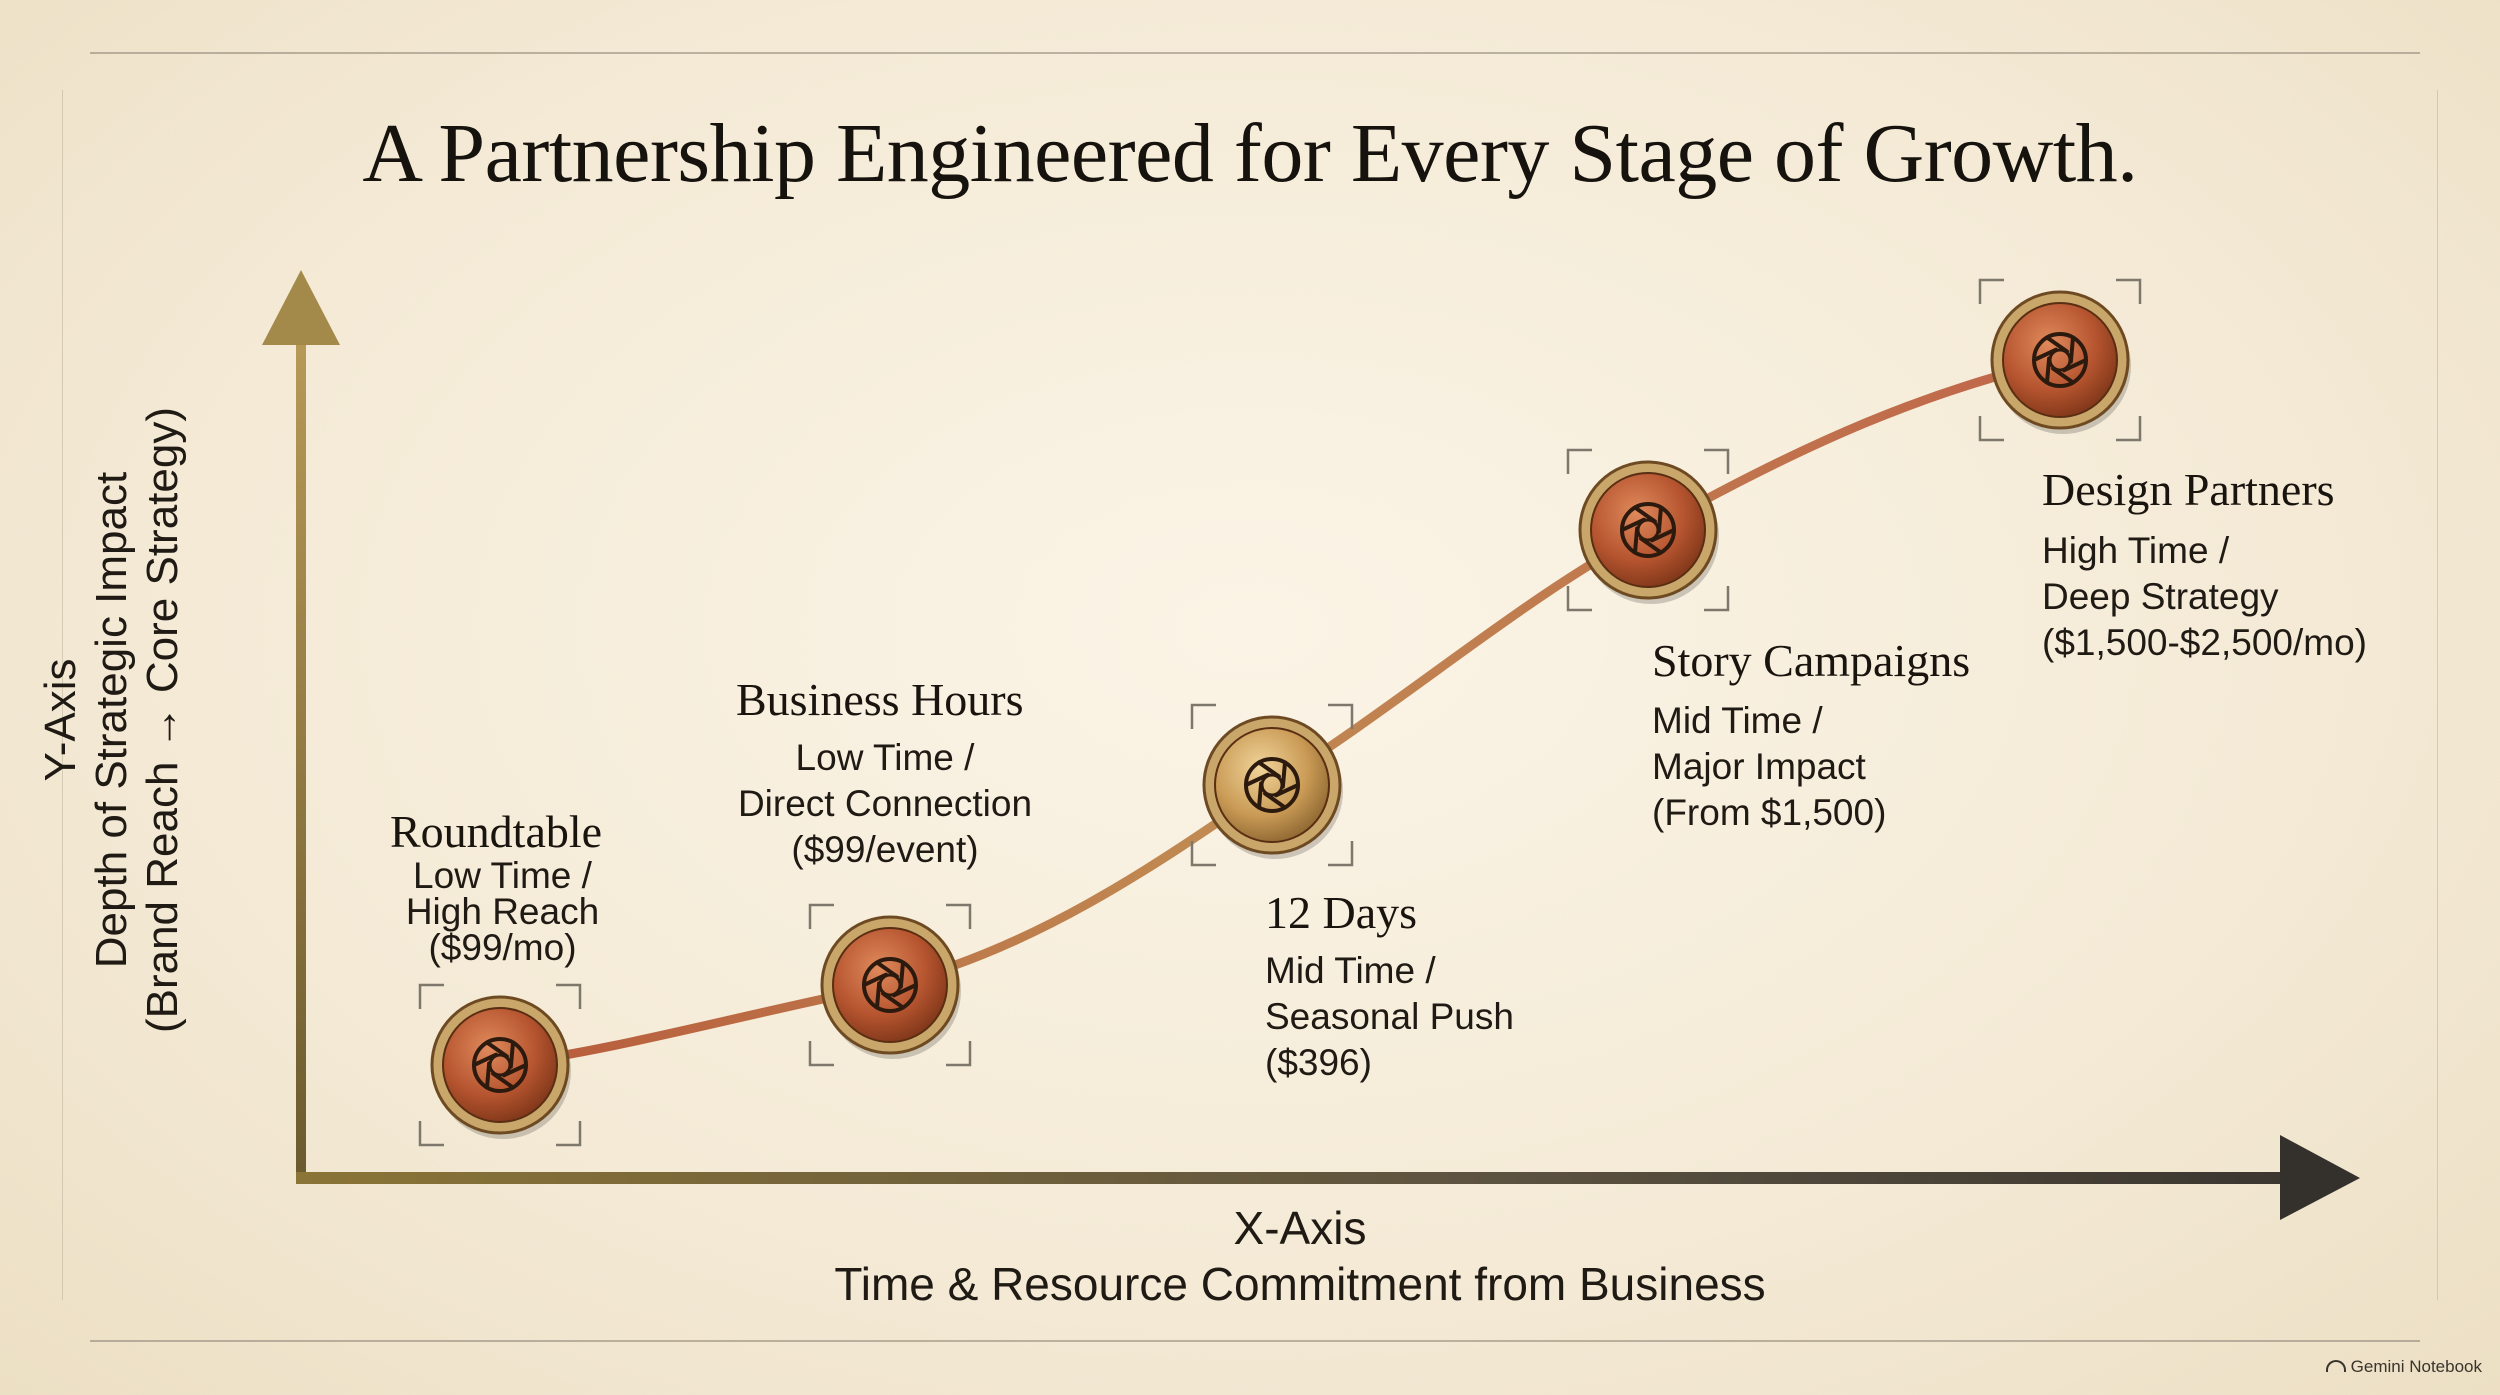 The height and width of the screenshot is (1395, 2500). Describe the element at coordinates (2335, 1366) in the screenshot. I see `gemini-notebook-icon` at that location.